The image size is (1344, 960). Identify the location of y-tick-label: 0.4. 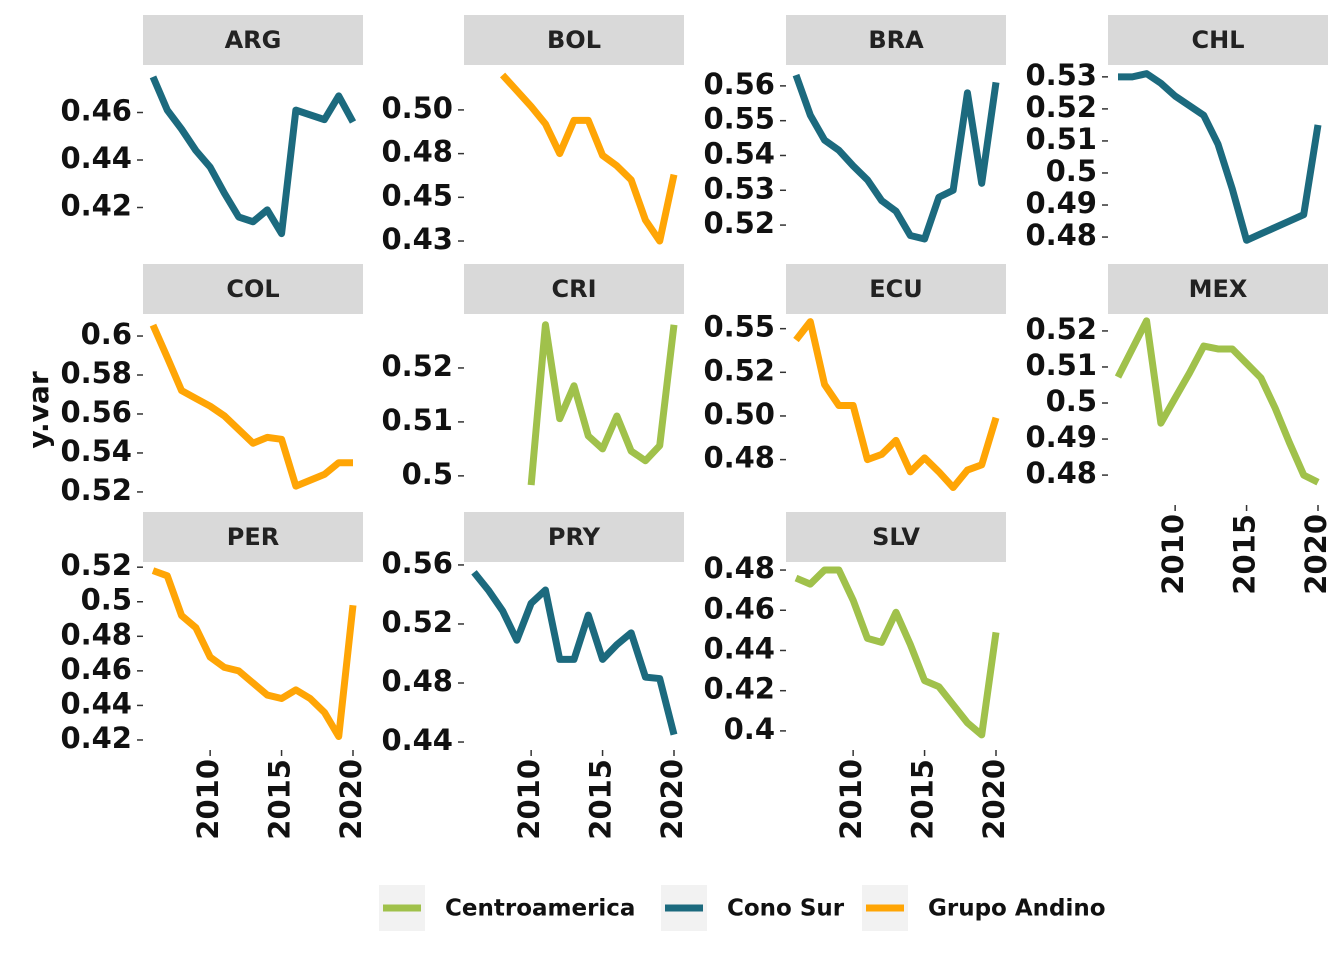
(749, 729).